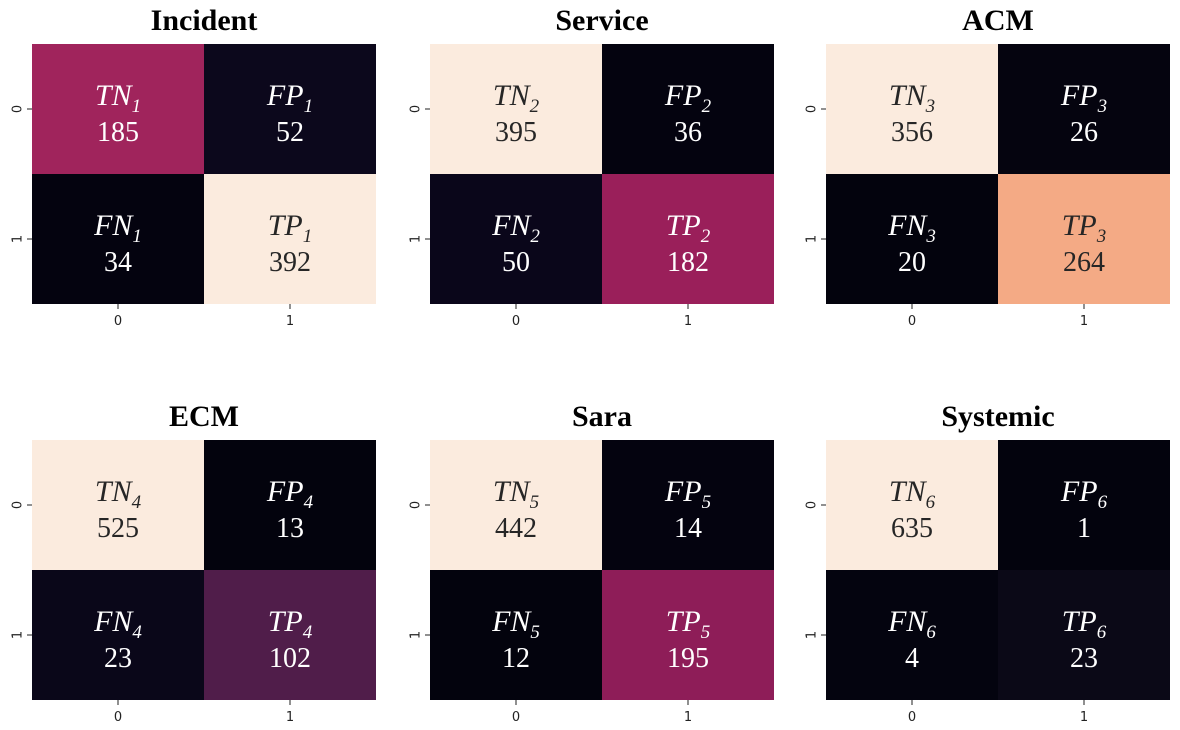 The width and height of the screenshot is (1180, 730). What do you see at coordinates (290, 528) in the screenshot?
I see `cell-value: 13` at bounding box center [290, 528].